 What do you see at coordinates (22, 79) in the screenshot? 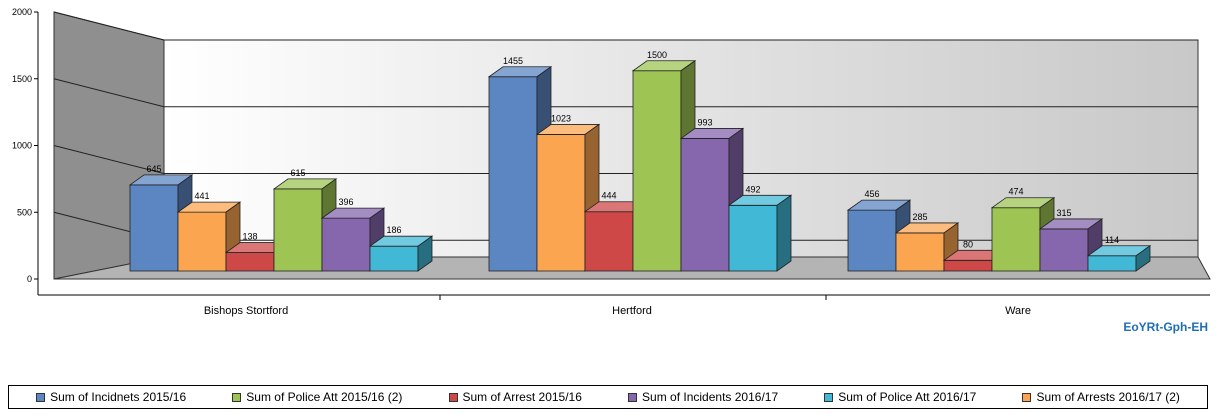
I see `y-tick-label: 1500` at bounding box center [22, 79].